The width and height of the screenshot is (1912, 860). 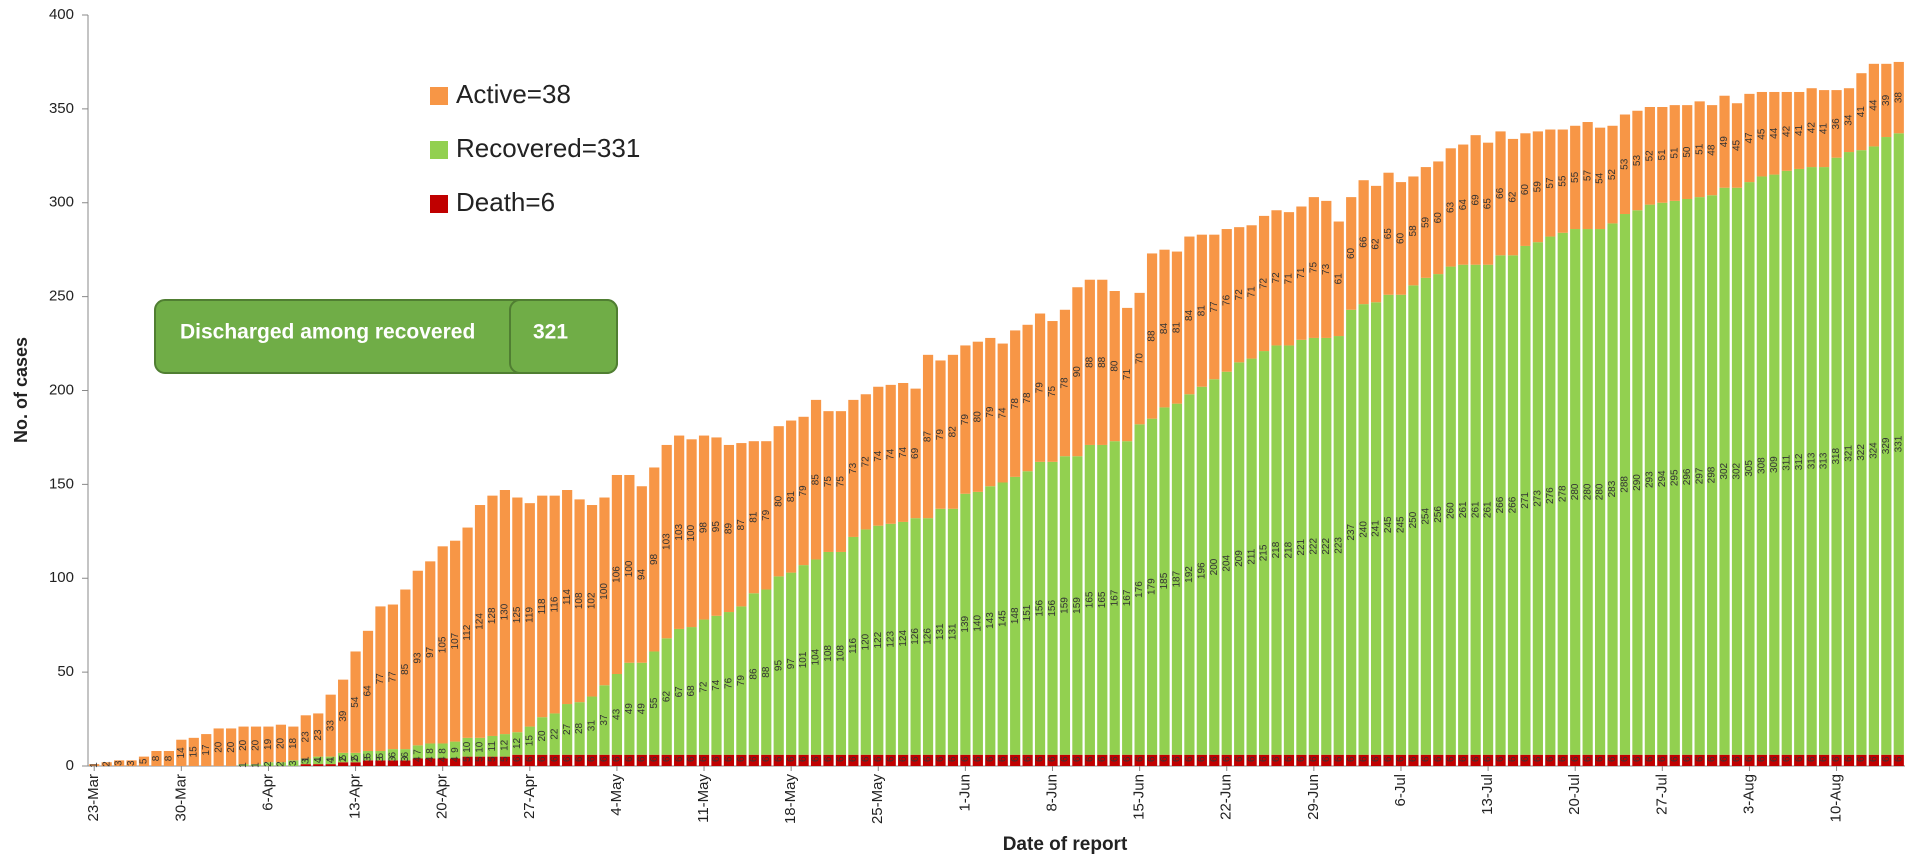 I want to click on value-label: 179, so click(x=1152, y=586).